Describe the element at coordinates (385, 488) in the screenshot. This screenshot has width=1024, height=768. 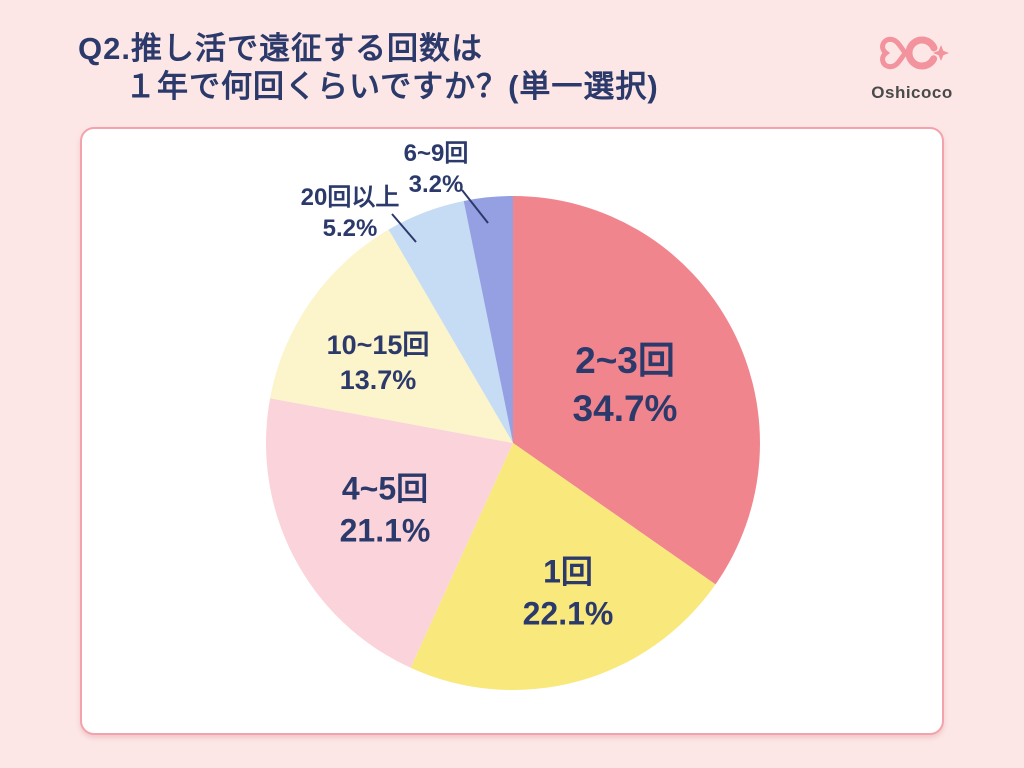
I see `pie-label-name: 4~5回` at that location.